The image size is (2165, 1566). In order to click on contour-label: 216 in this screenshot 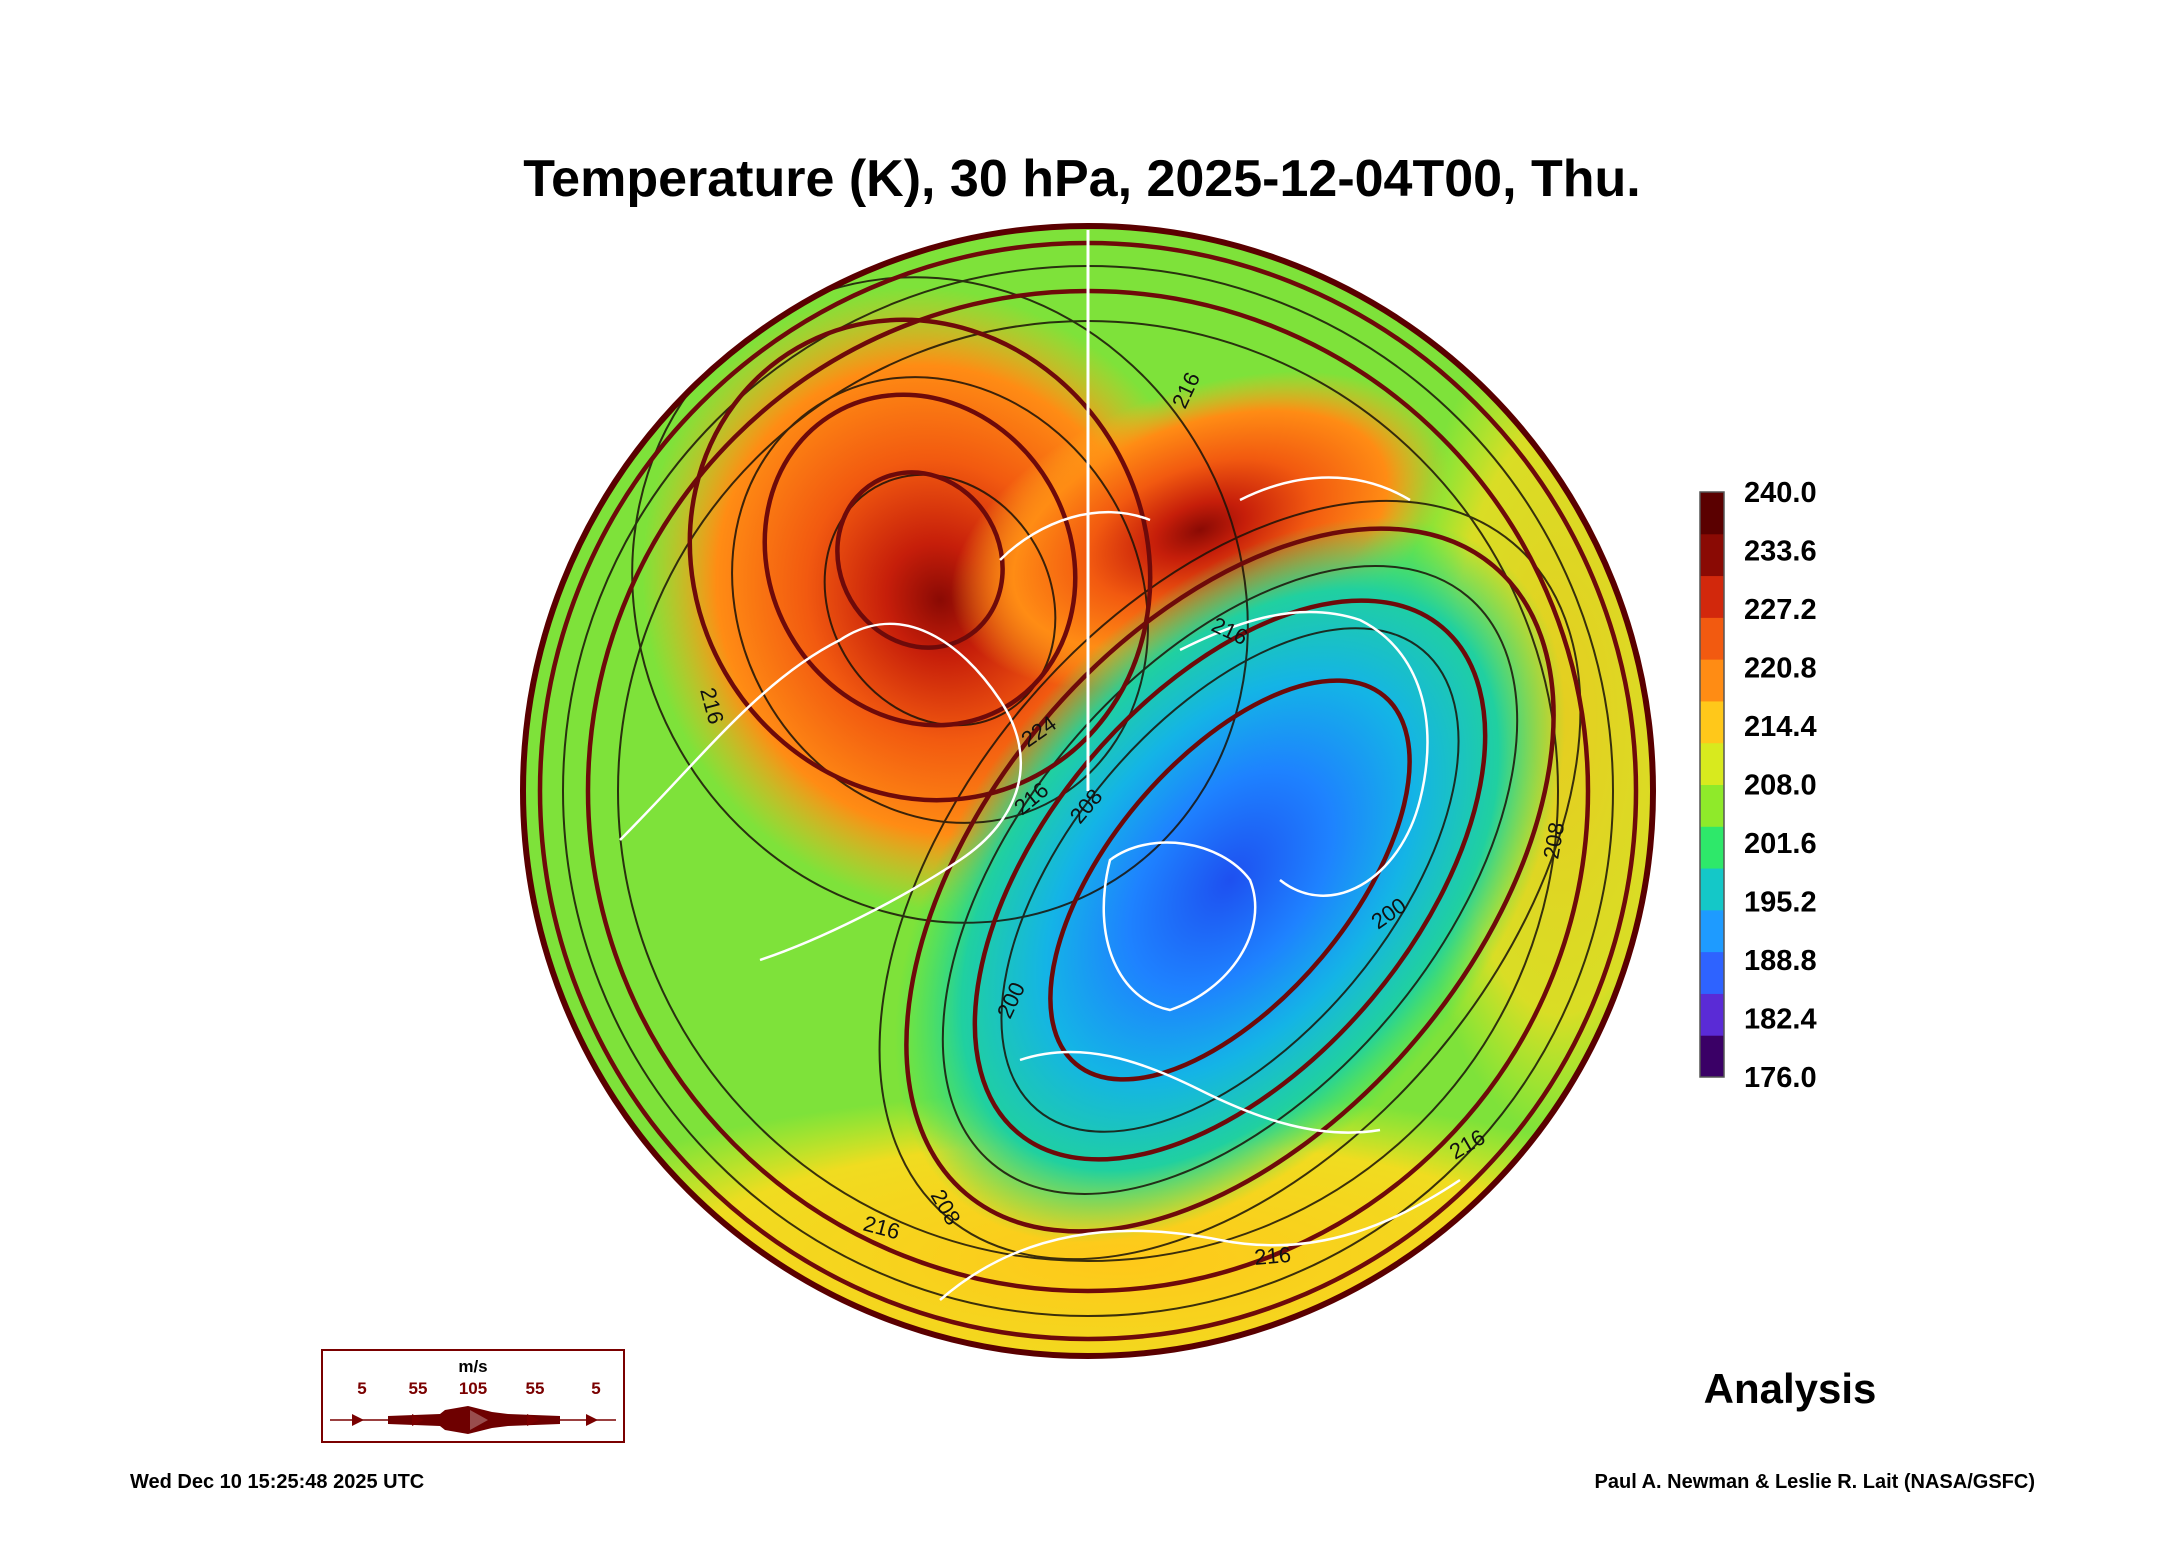, I will do `click(1272, 1256)`.